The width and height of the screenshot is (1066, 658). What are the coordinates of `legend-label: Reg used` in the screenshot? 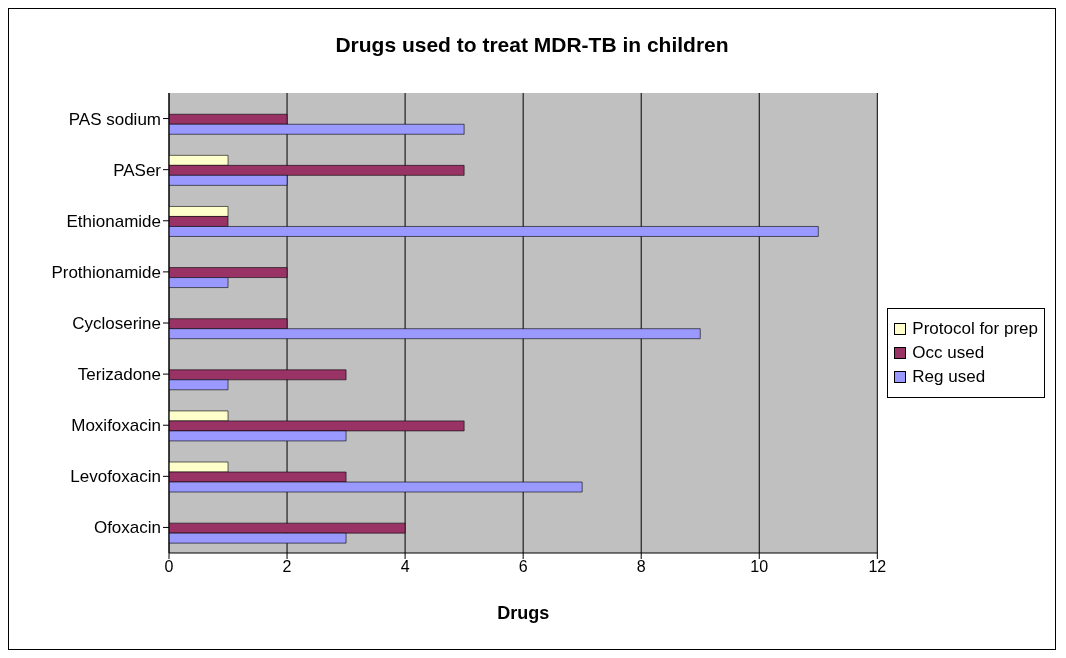 It's located at (949, 377).